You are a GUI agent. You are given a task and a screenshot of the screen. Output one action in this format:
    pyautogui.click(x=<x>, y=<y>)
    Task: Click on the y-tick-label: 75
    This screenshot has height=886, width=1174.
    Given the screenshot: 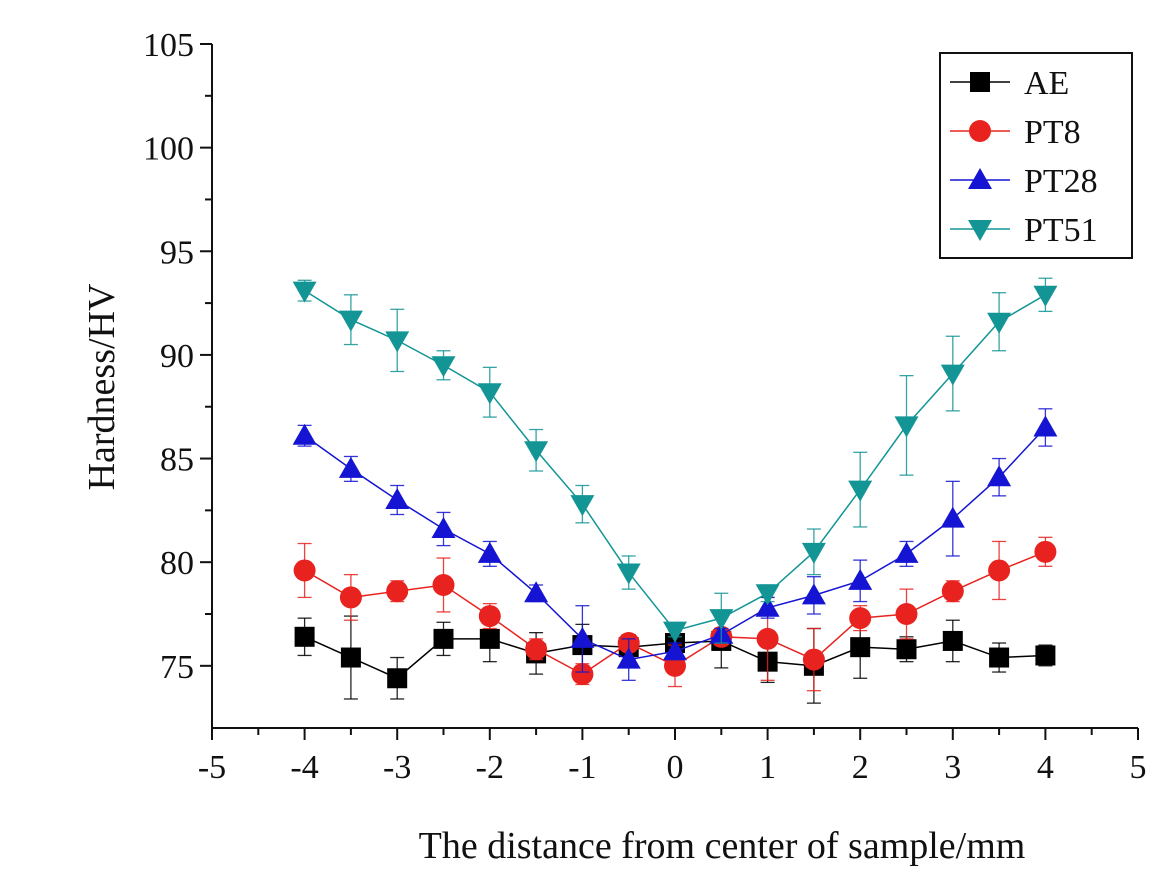 What is the action you would take?
    pyautogui.click(x=177, y=667)
    